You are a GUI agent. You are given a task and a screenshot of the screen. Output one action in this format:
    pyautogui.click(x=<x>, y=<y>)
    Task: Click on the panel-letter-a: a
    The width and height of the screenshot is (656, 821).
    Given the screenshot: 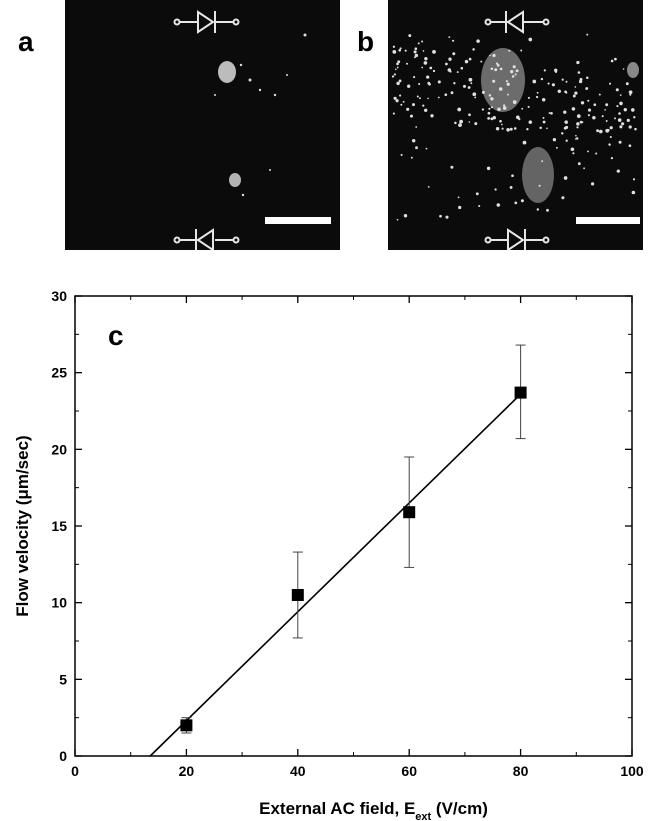 What is the action you would take?
    pyautogui.click(x=26, y=41)
    